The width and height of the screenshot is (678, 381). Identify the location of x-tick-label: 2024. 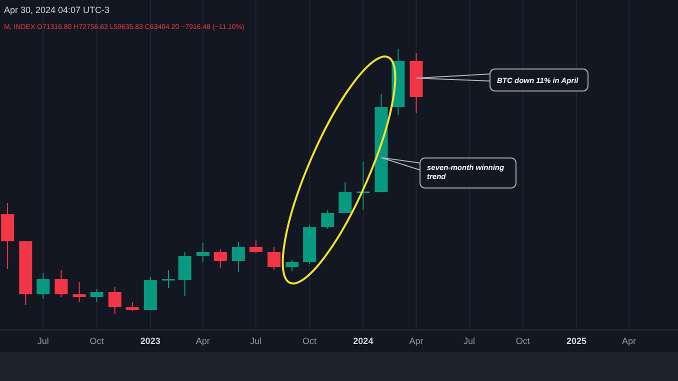
(363, 341).